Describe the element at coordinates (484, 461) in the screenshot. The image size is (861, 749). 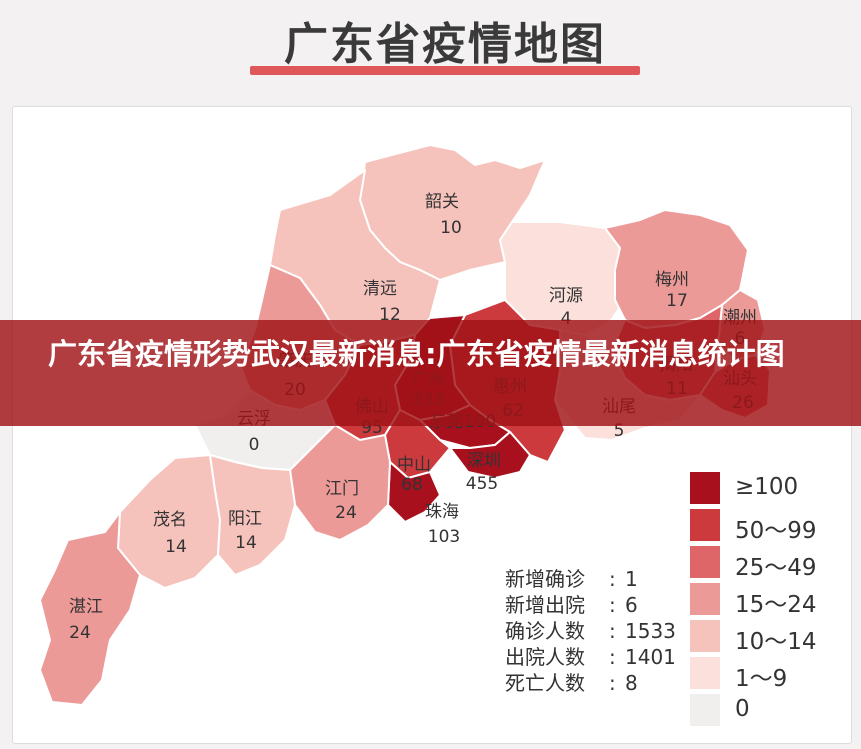
I see `city-name: 深圳` at that location.